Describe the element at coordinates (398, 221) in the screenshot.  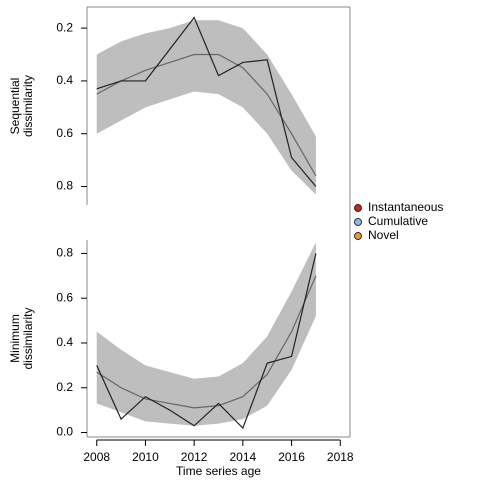
I see `legend-label: Cumulative` at that location.